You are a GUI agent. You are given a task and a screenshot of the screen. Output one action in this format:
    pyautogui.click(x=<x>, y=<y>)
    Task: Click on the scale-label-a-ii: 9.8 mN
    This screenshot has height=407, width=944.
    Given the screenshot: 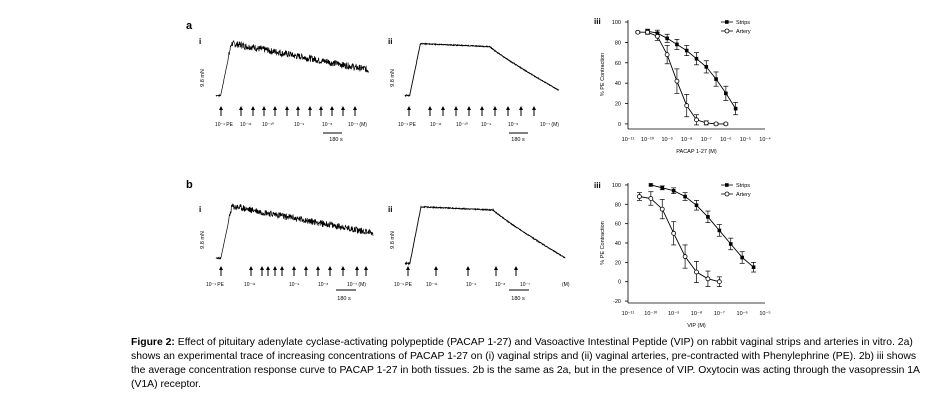 What is the action you would take?
    pyautogui.click(x=393, y=78)
    